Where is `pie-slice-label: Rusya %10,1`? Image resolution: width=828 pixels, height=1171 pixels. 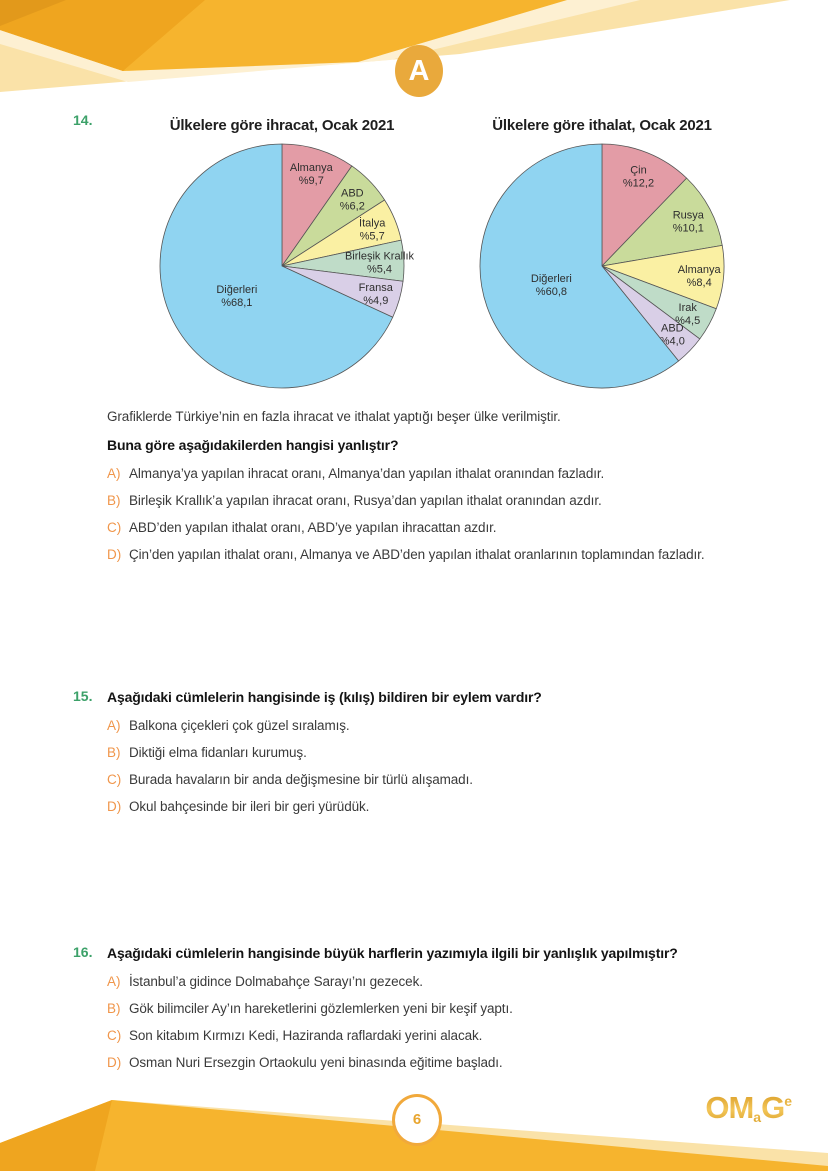
pie-slice-label: Rusya %10,1 is located at coordinates (689, 221).